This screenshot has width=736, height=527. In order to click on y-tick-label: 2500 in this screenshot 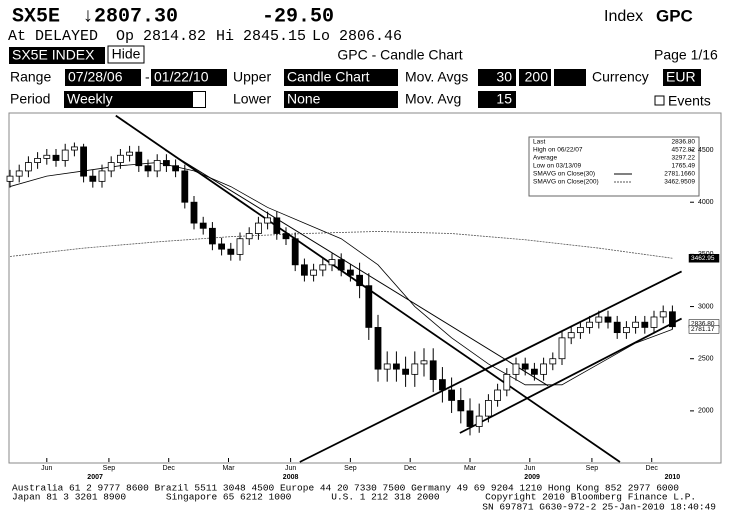, I will do `click(706, 359)`.